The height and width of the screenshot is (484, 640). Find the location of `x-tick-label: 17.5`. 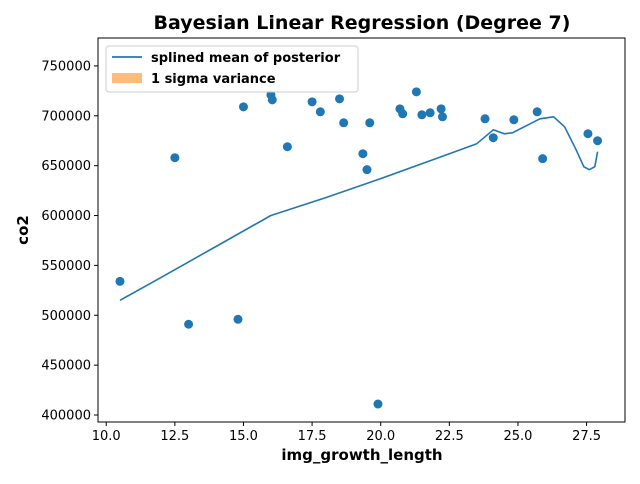

x-tick-label: 17.5 is located at coordinates (312, 436).